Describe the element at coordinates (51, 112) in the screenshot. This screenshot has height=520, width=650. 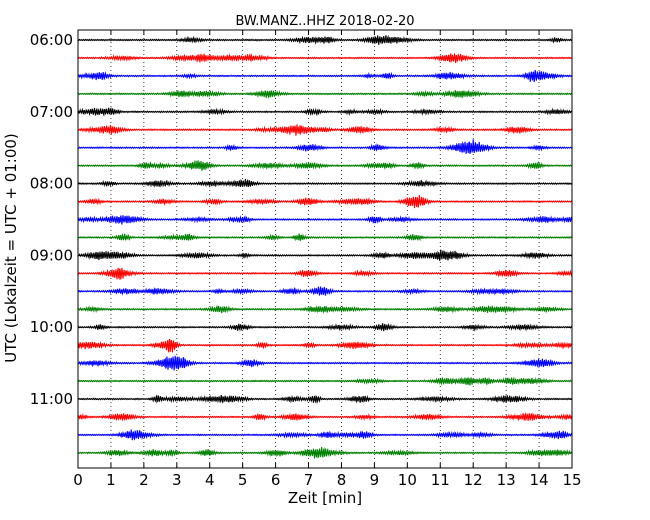
I see `y-tick-label: 07:00` at that location.